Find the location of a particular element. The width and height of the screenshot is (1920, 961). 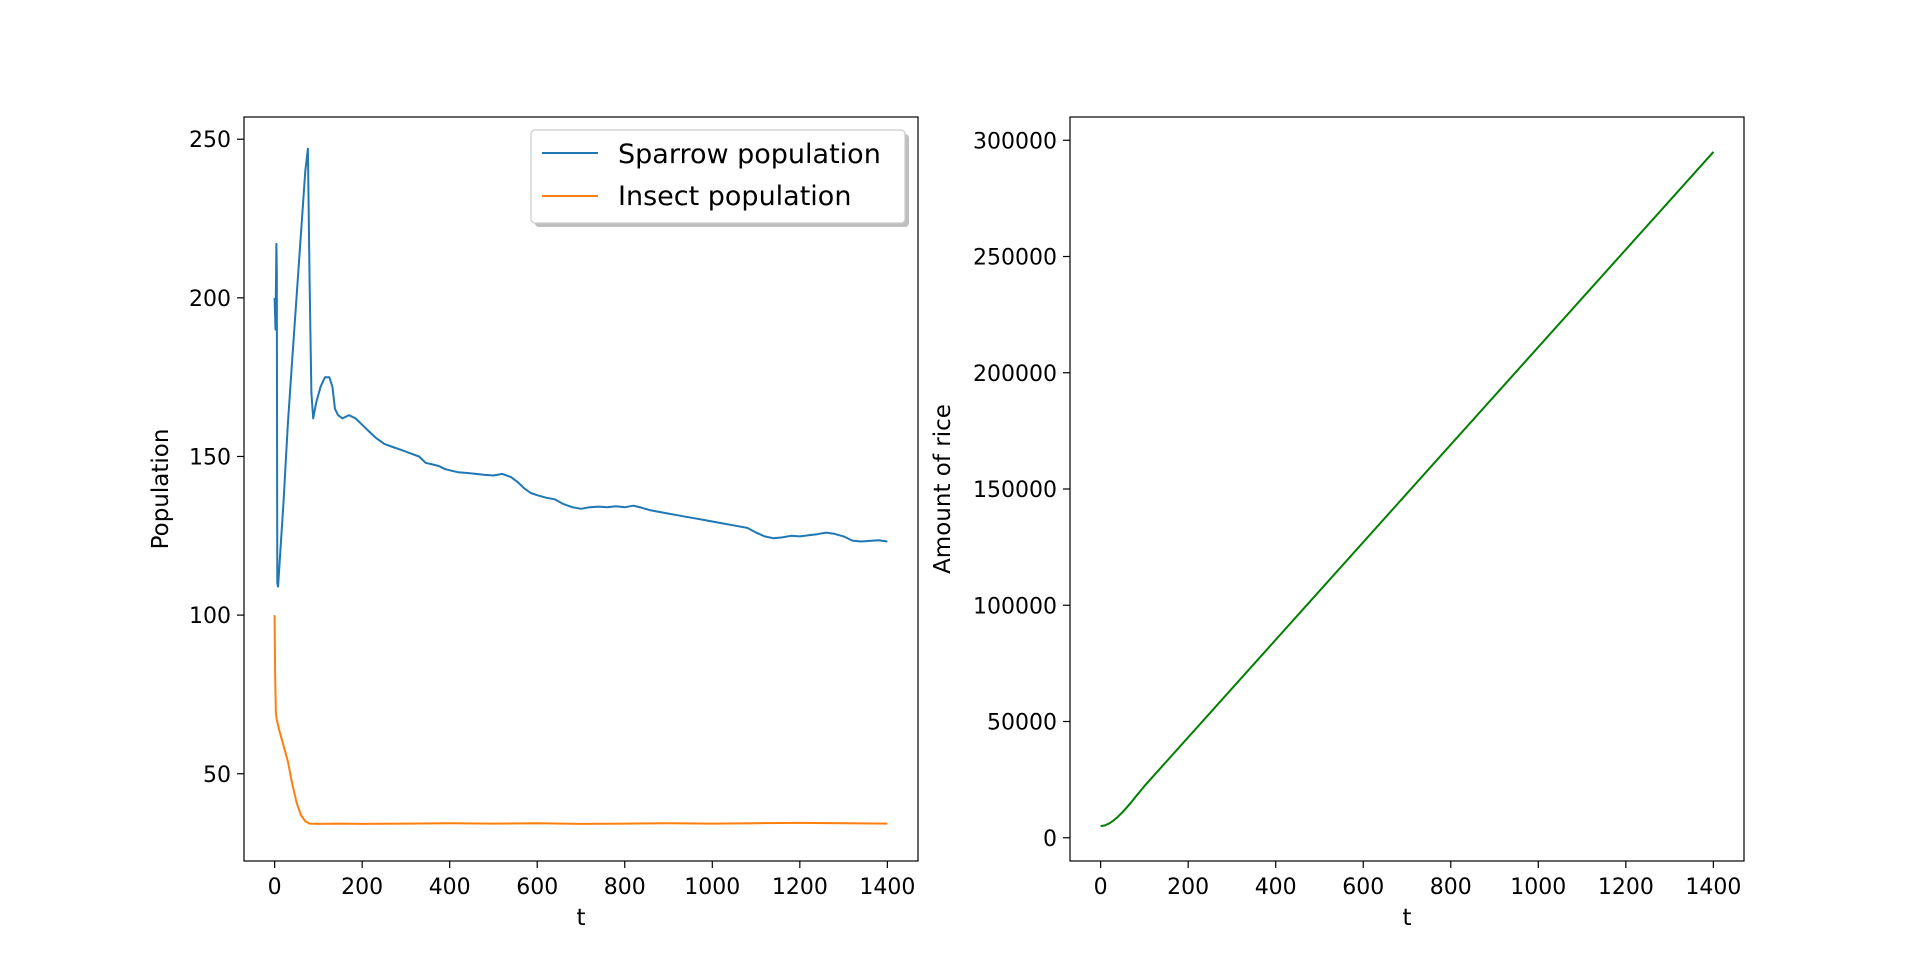

rice-y-tick-label: 200000 is located at coordinates (1015, 374).